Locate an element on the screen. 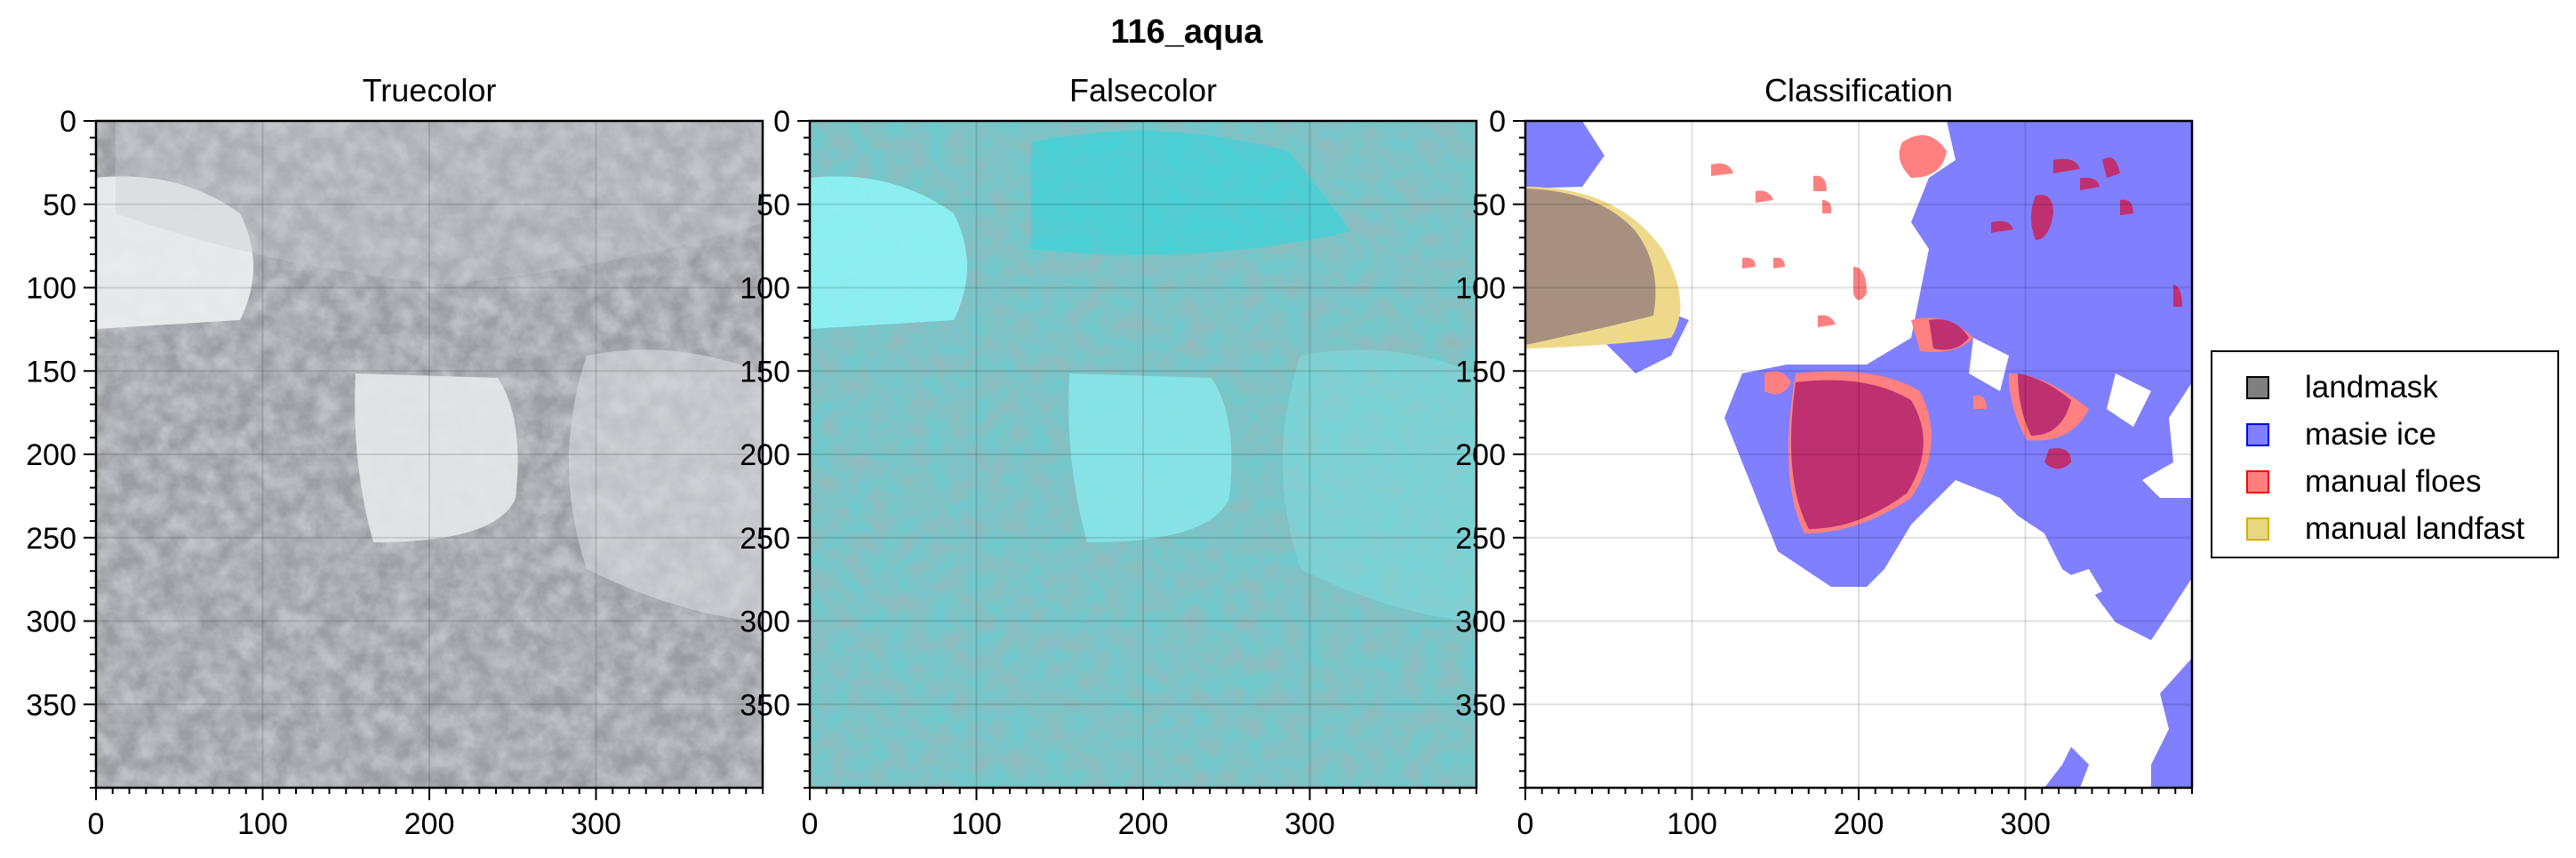  legend-swatch-manual-landfast is located at coordinates (2257, 529).